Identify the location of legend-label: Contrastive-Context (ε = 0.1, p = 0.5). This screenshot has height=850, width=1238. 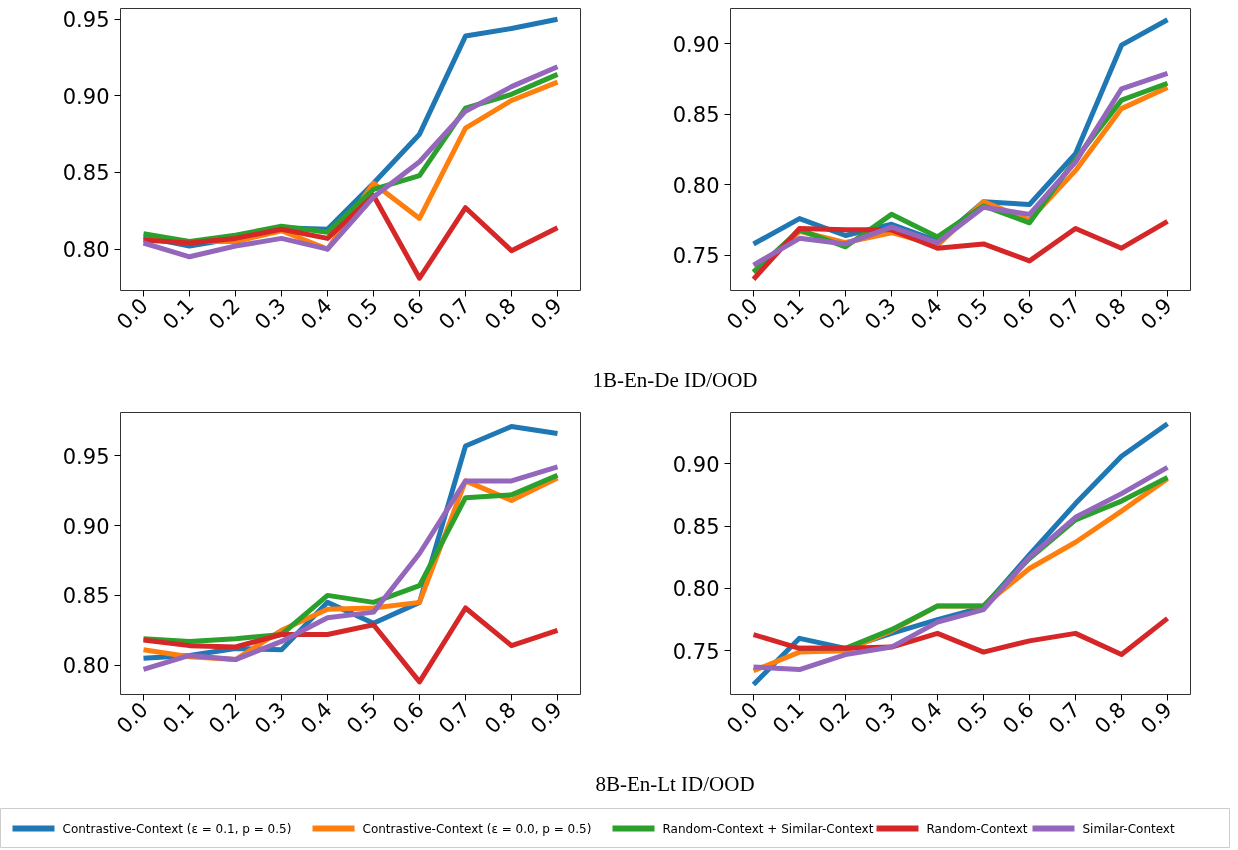
(177, 828).